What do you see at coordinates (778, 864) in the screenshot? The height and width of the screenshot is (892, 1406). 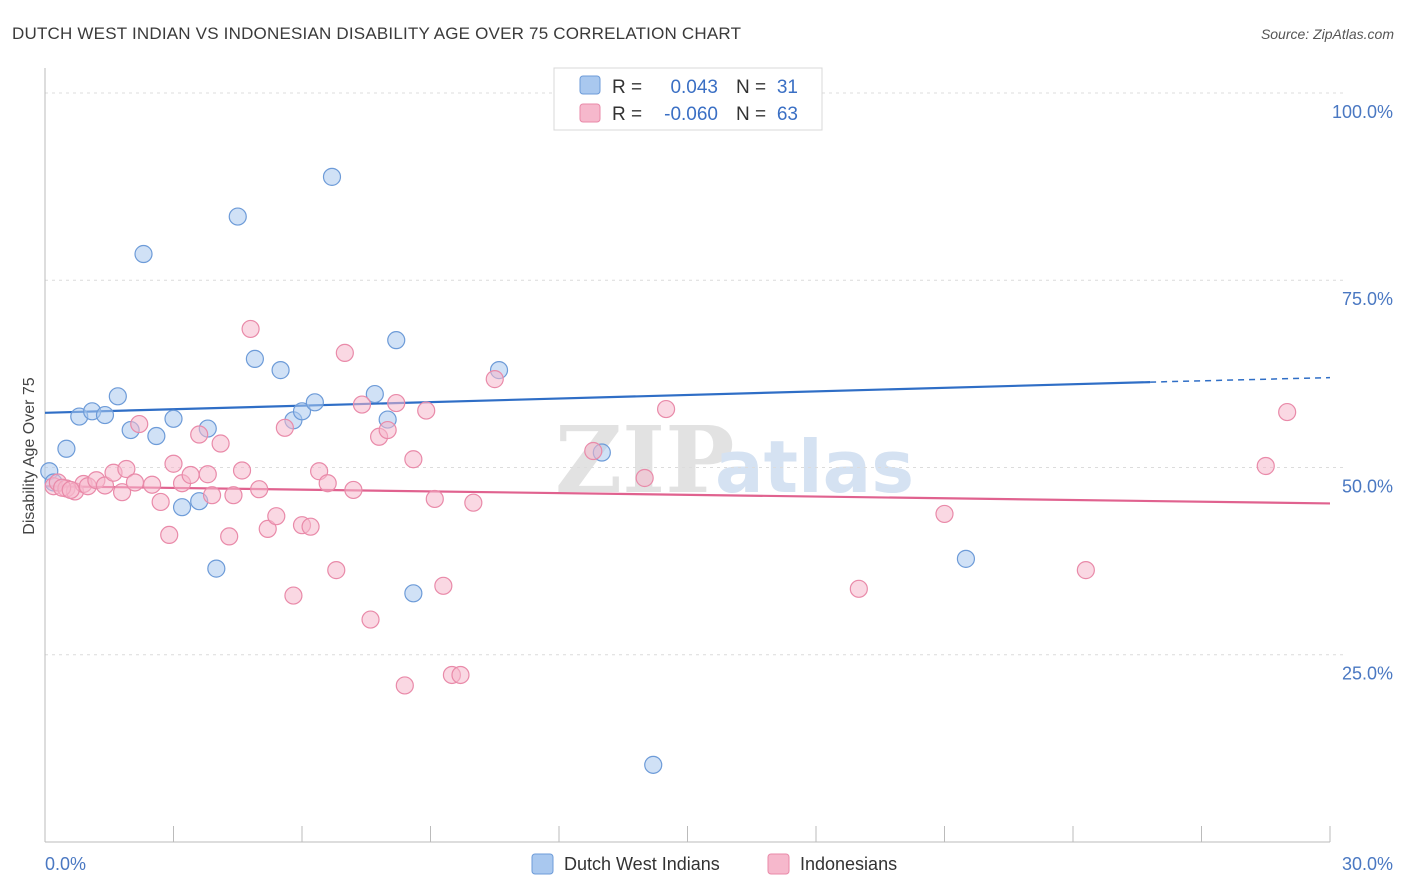 I see `series-legend-swatch-indonesian` at bounding box center [778, 864].